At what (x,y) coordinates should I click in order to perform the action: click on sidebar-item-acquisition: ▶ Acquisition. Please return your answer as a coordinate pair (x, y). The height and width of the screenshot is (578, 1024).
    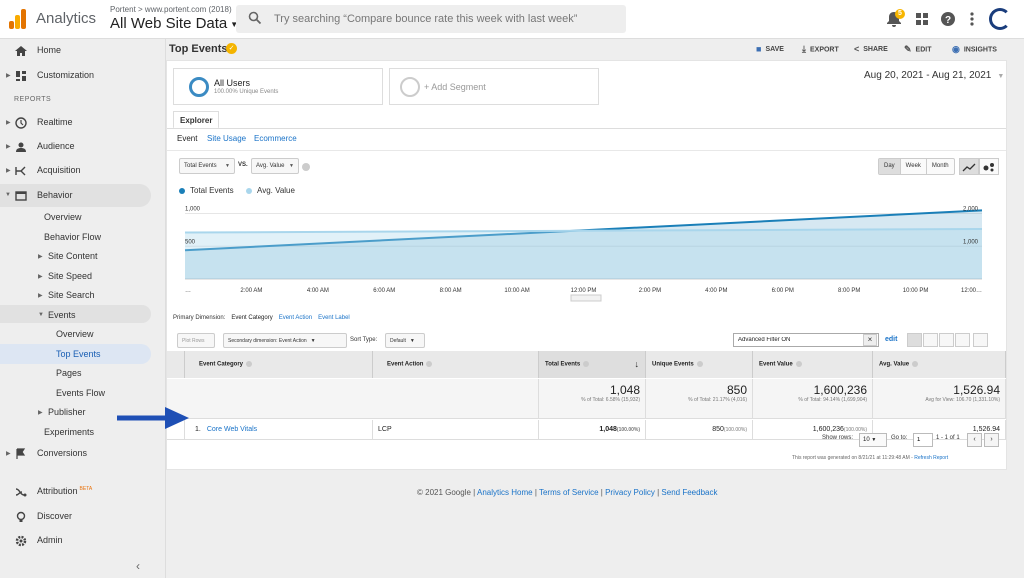
    Looking at the image, I should click on (80, 171).